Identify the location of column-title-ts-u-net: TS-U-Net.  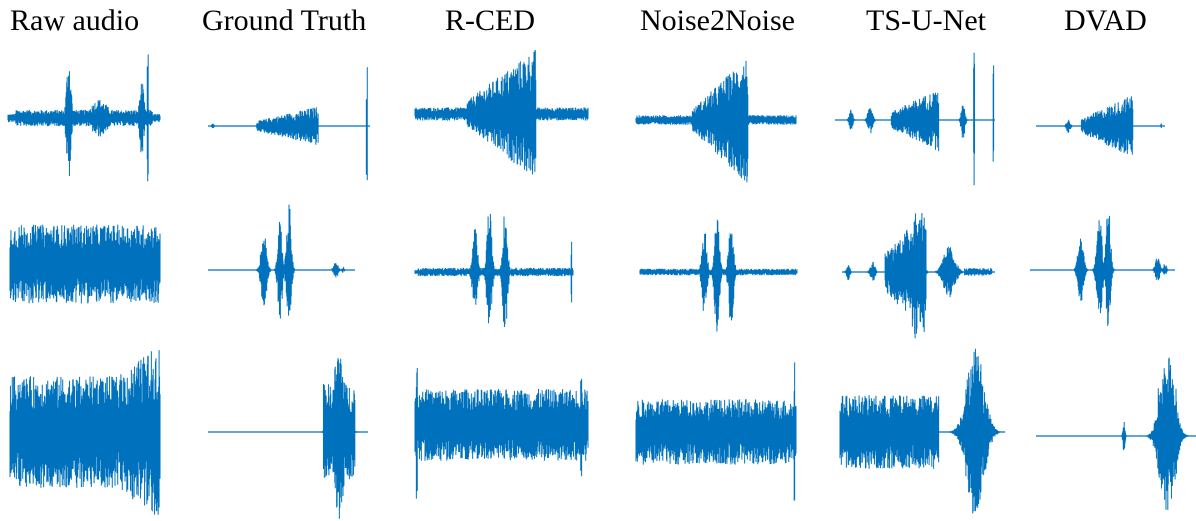
(926, 20).